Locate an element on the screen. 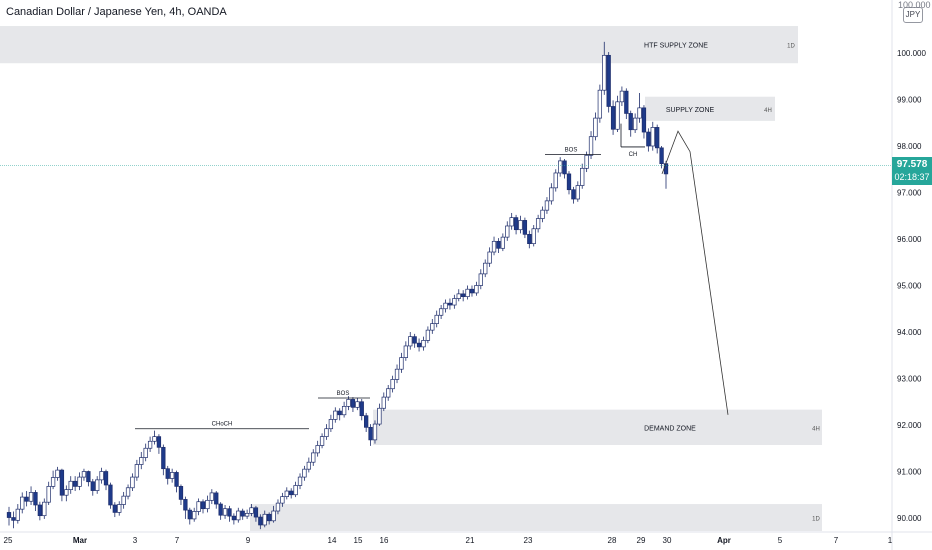 The width and height of the screenshot is (932, 550). y-tick-label: 98.000 is located at coordinates (909, 146).